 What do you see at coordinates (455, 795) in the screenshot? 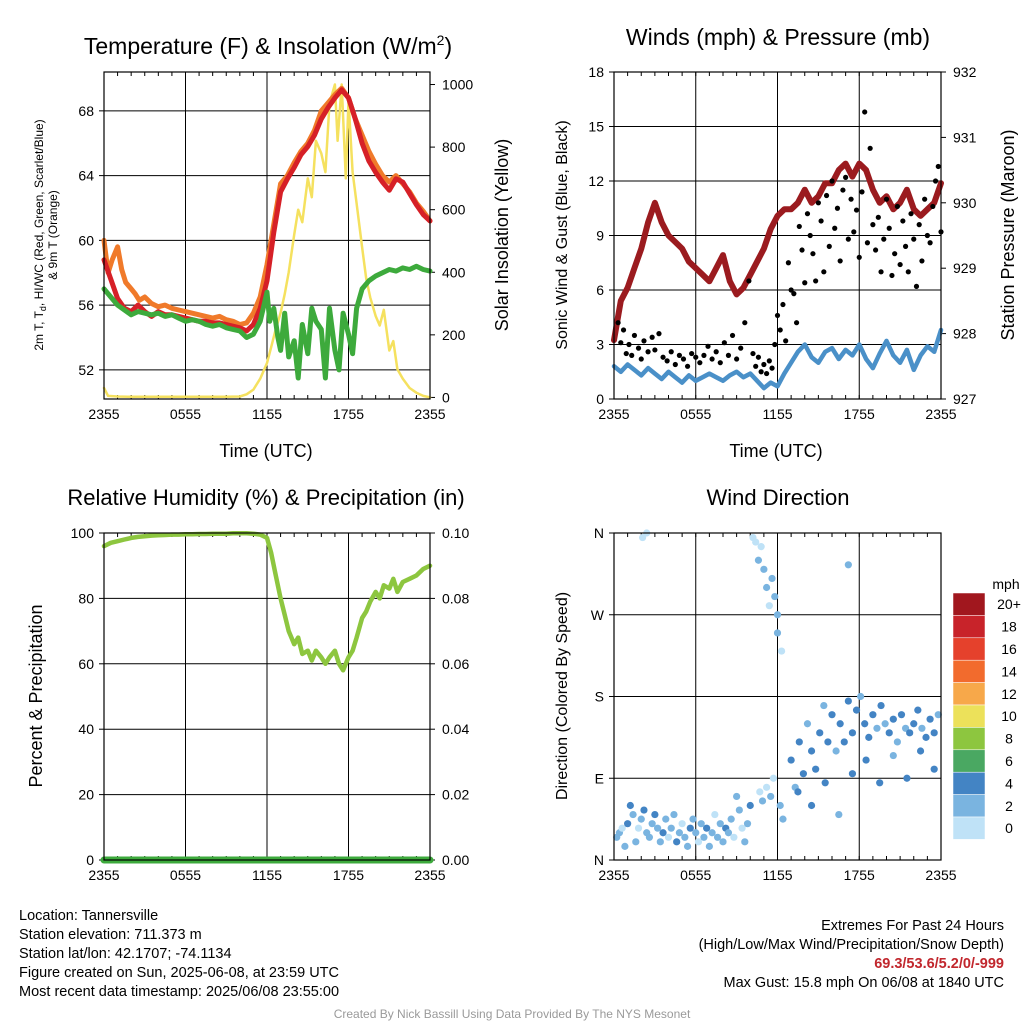
I see `y-tick-label-right: 0.02` at bounding box center [455, 795].